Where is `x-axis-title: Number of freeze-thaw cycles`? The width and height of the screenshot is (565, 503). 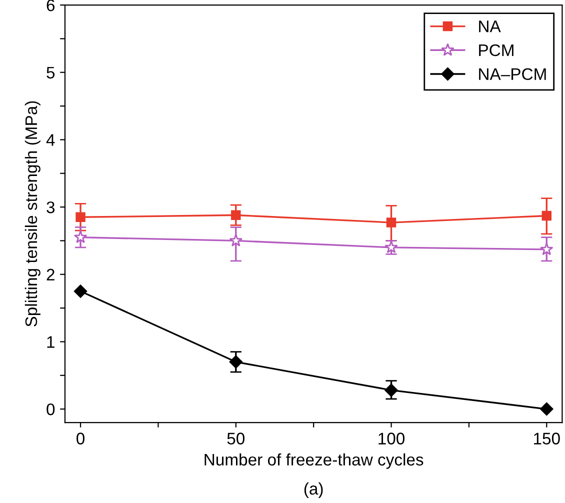
x-axis-title: Number of freeze-thaw cycles is located at coordinates (314, 461).